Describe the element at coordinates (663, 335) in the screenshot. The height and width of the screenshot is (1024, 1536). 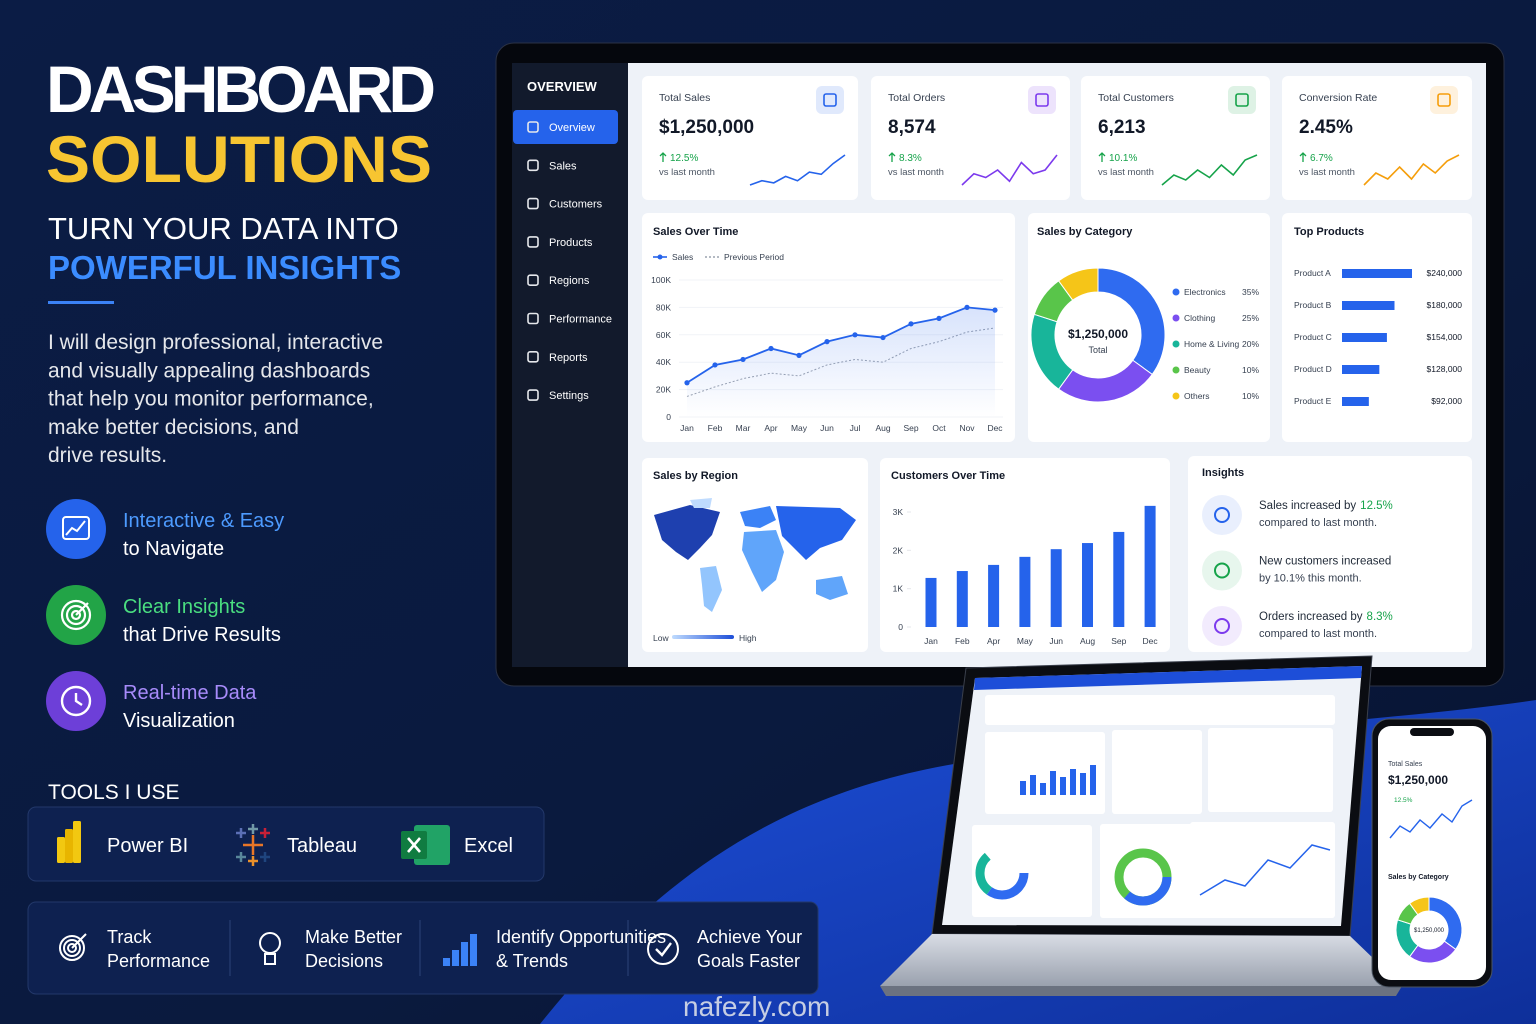
I see `y-tick-label: 60K` at that location.